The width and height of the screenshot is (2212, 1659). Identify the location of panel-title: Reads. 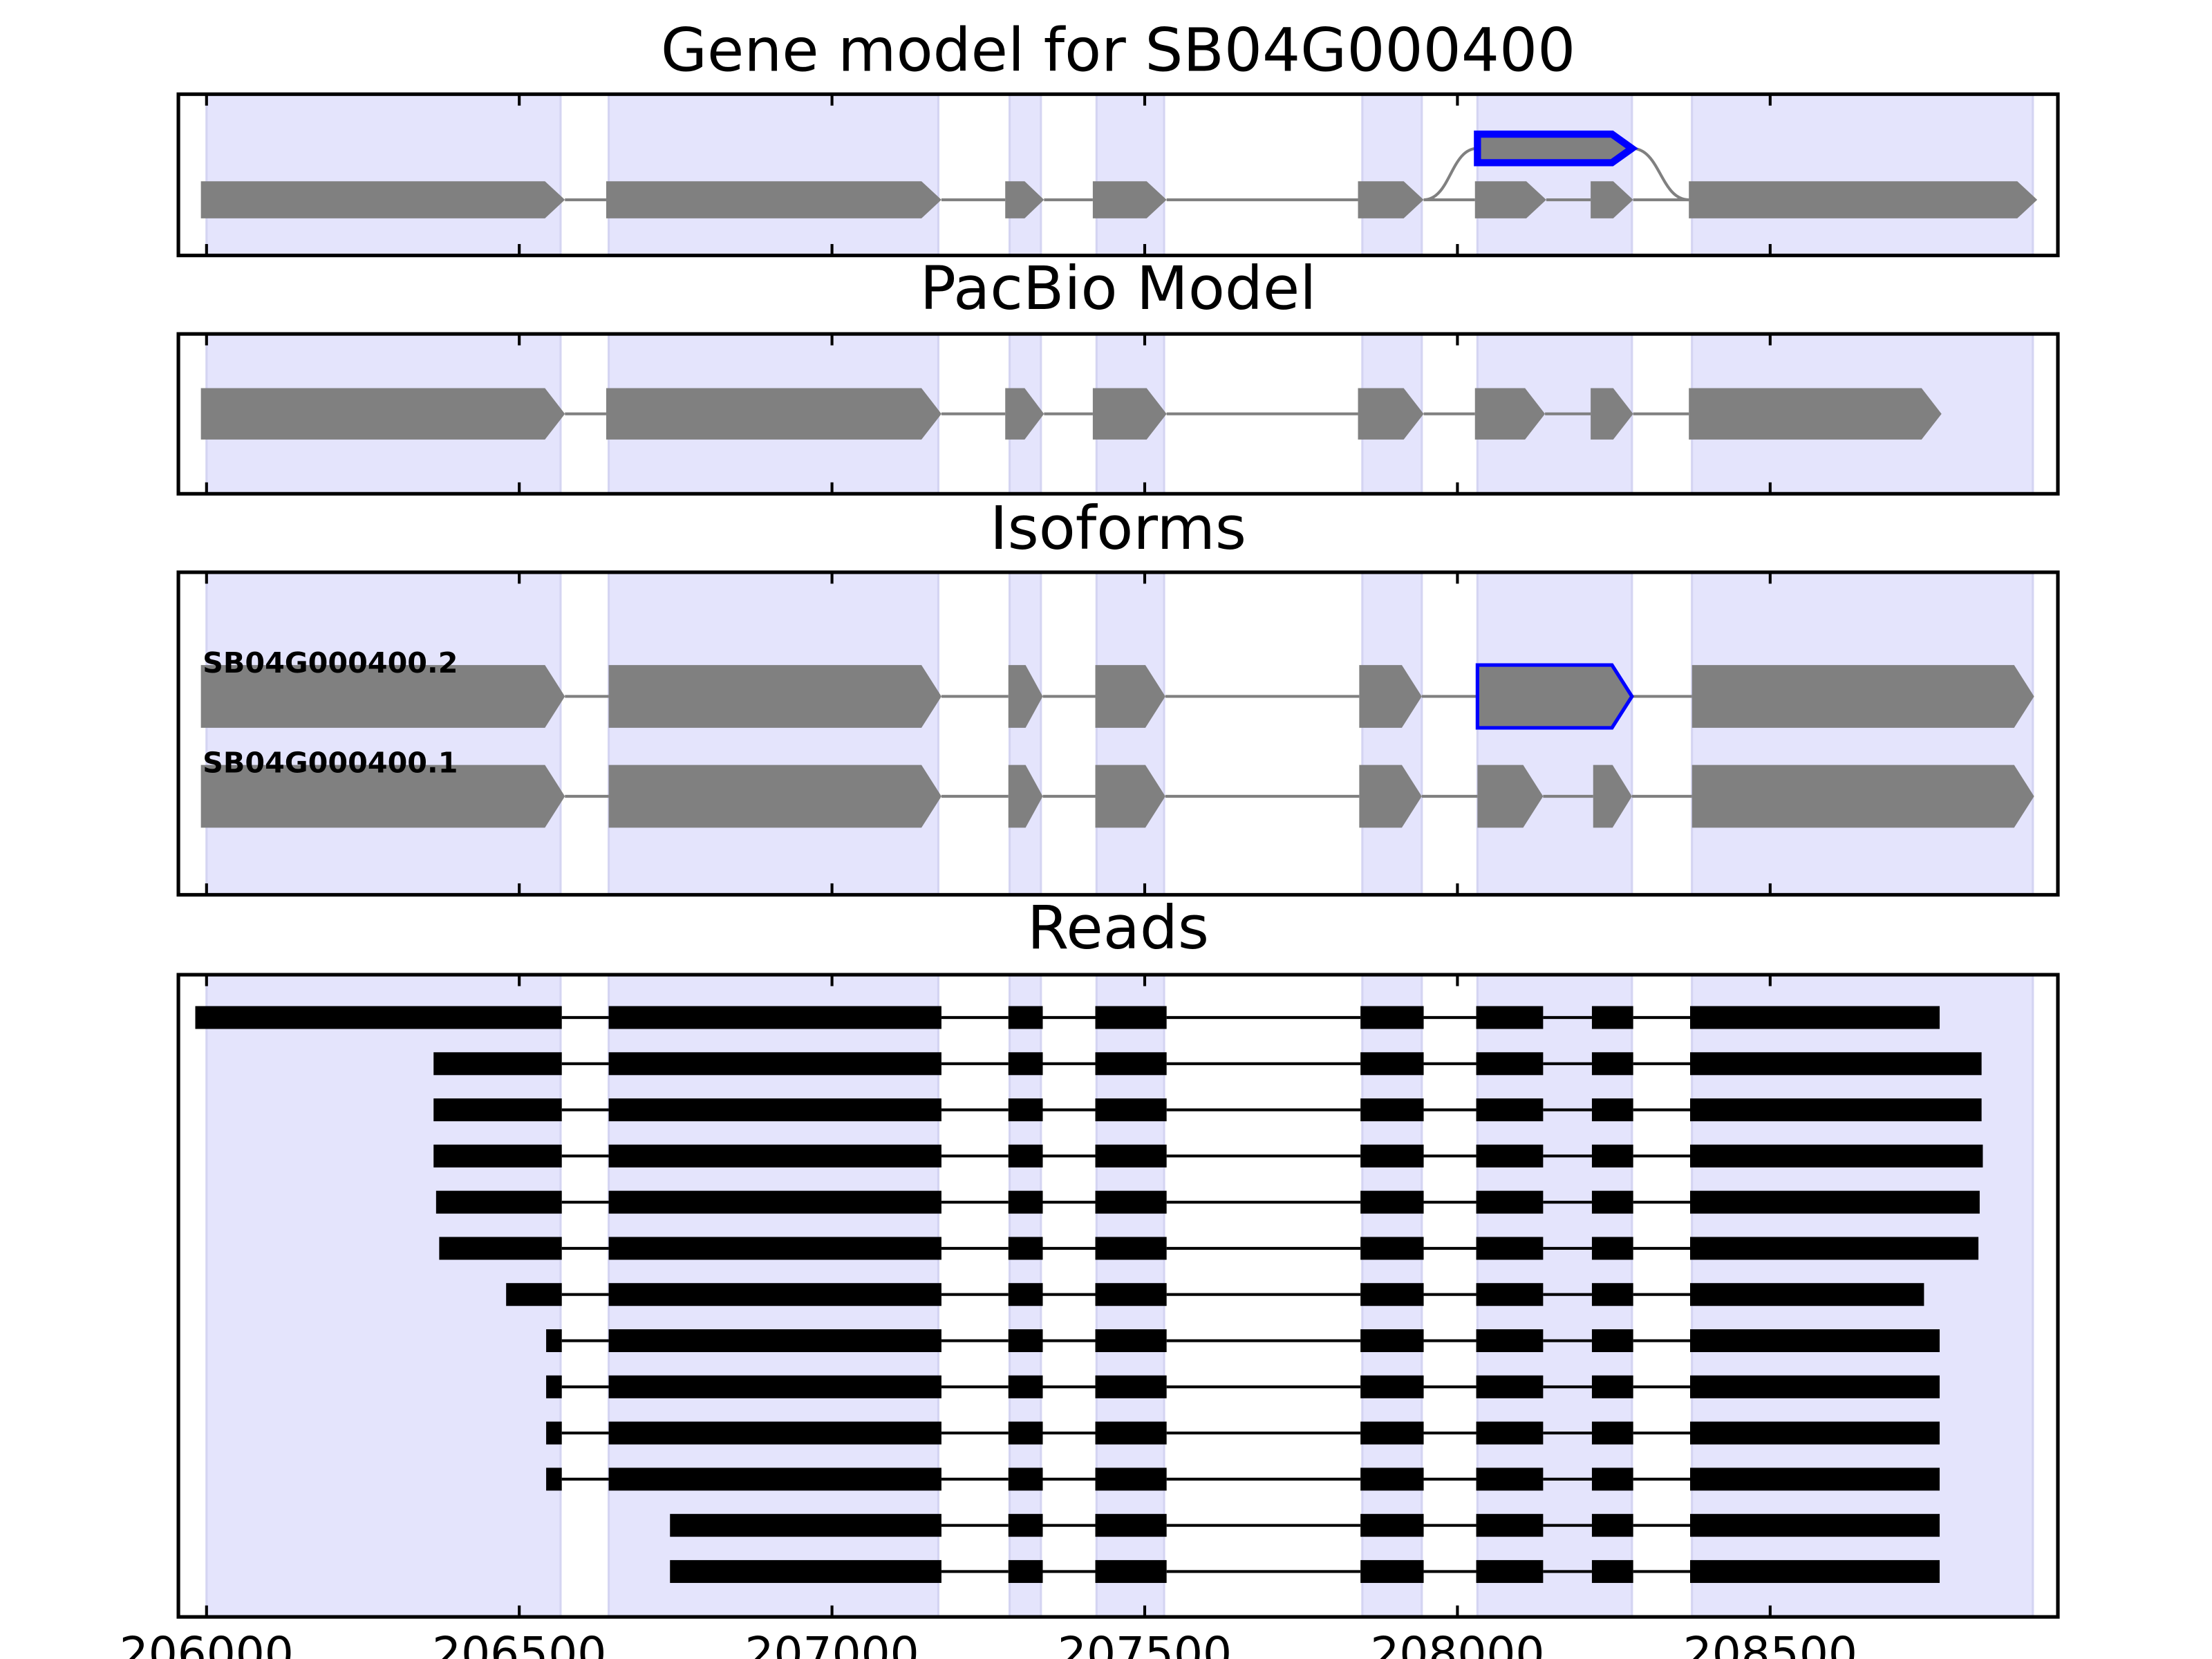
(1118, 929).